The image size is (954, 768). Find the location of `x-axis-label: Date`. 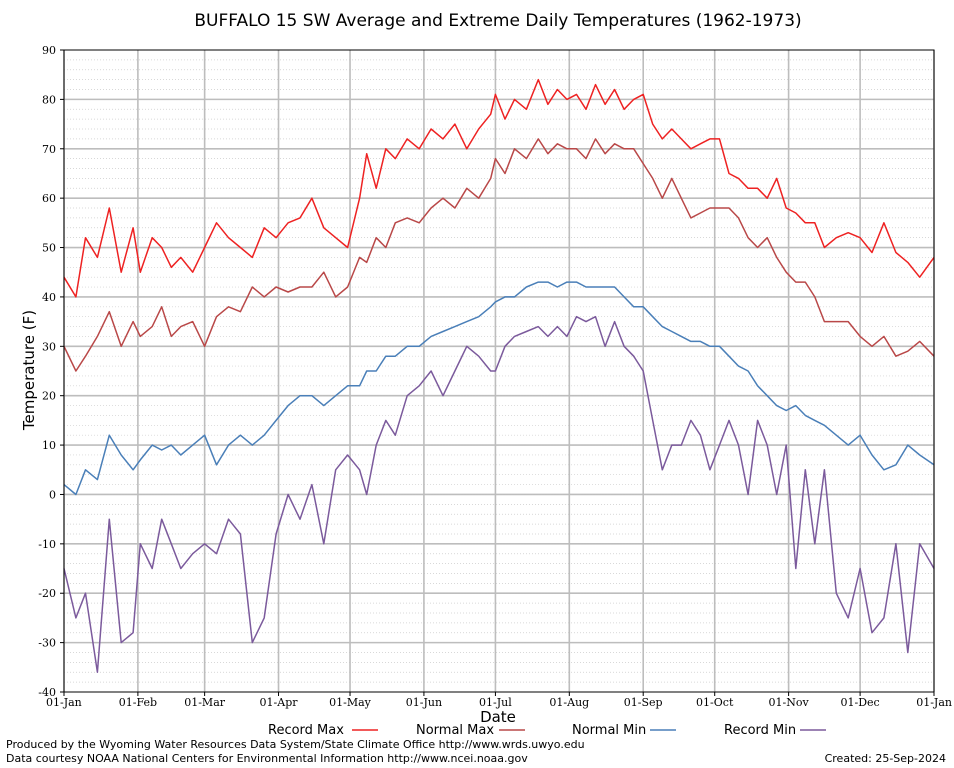

x-axis-label: Date is located at coordinates (498, 717).